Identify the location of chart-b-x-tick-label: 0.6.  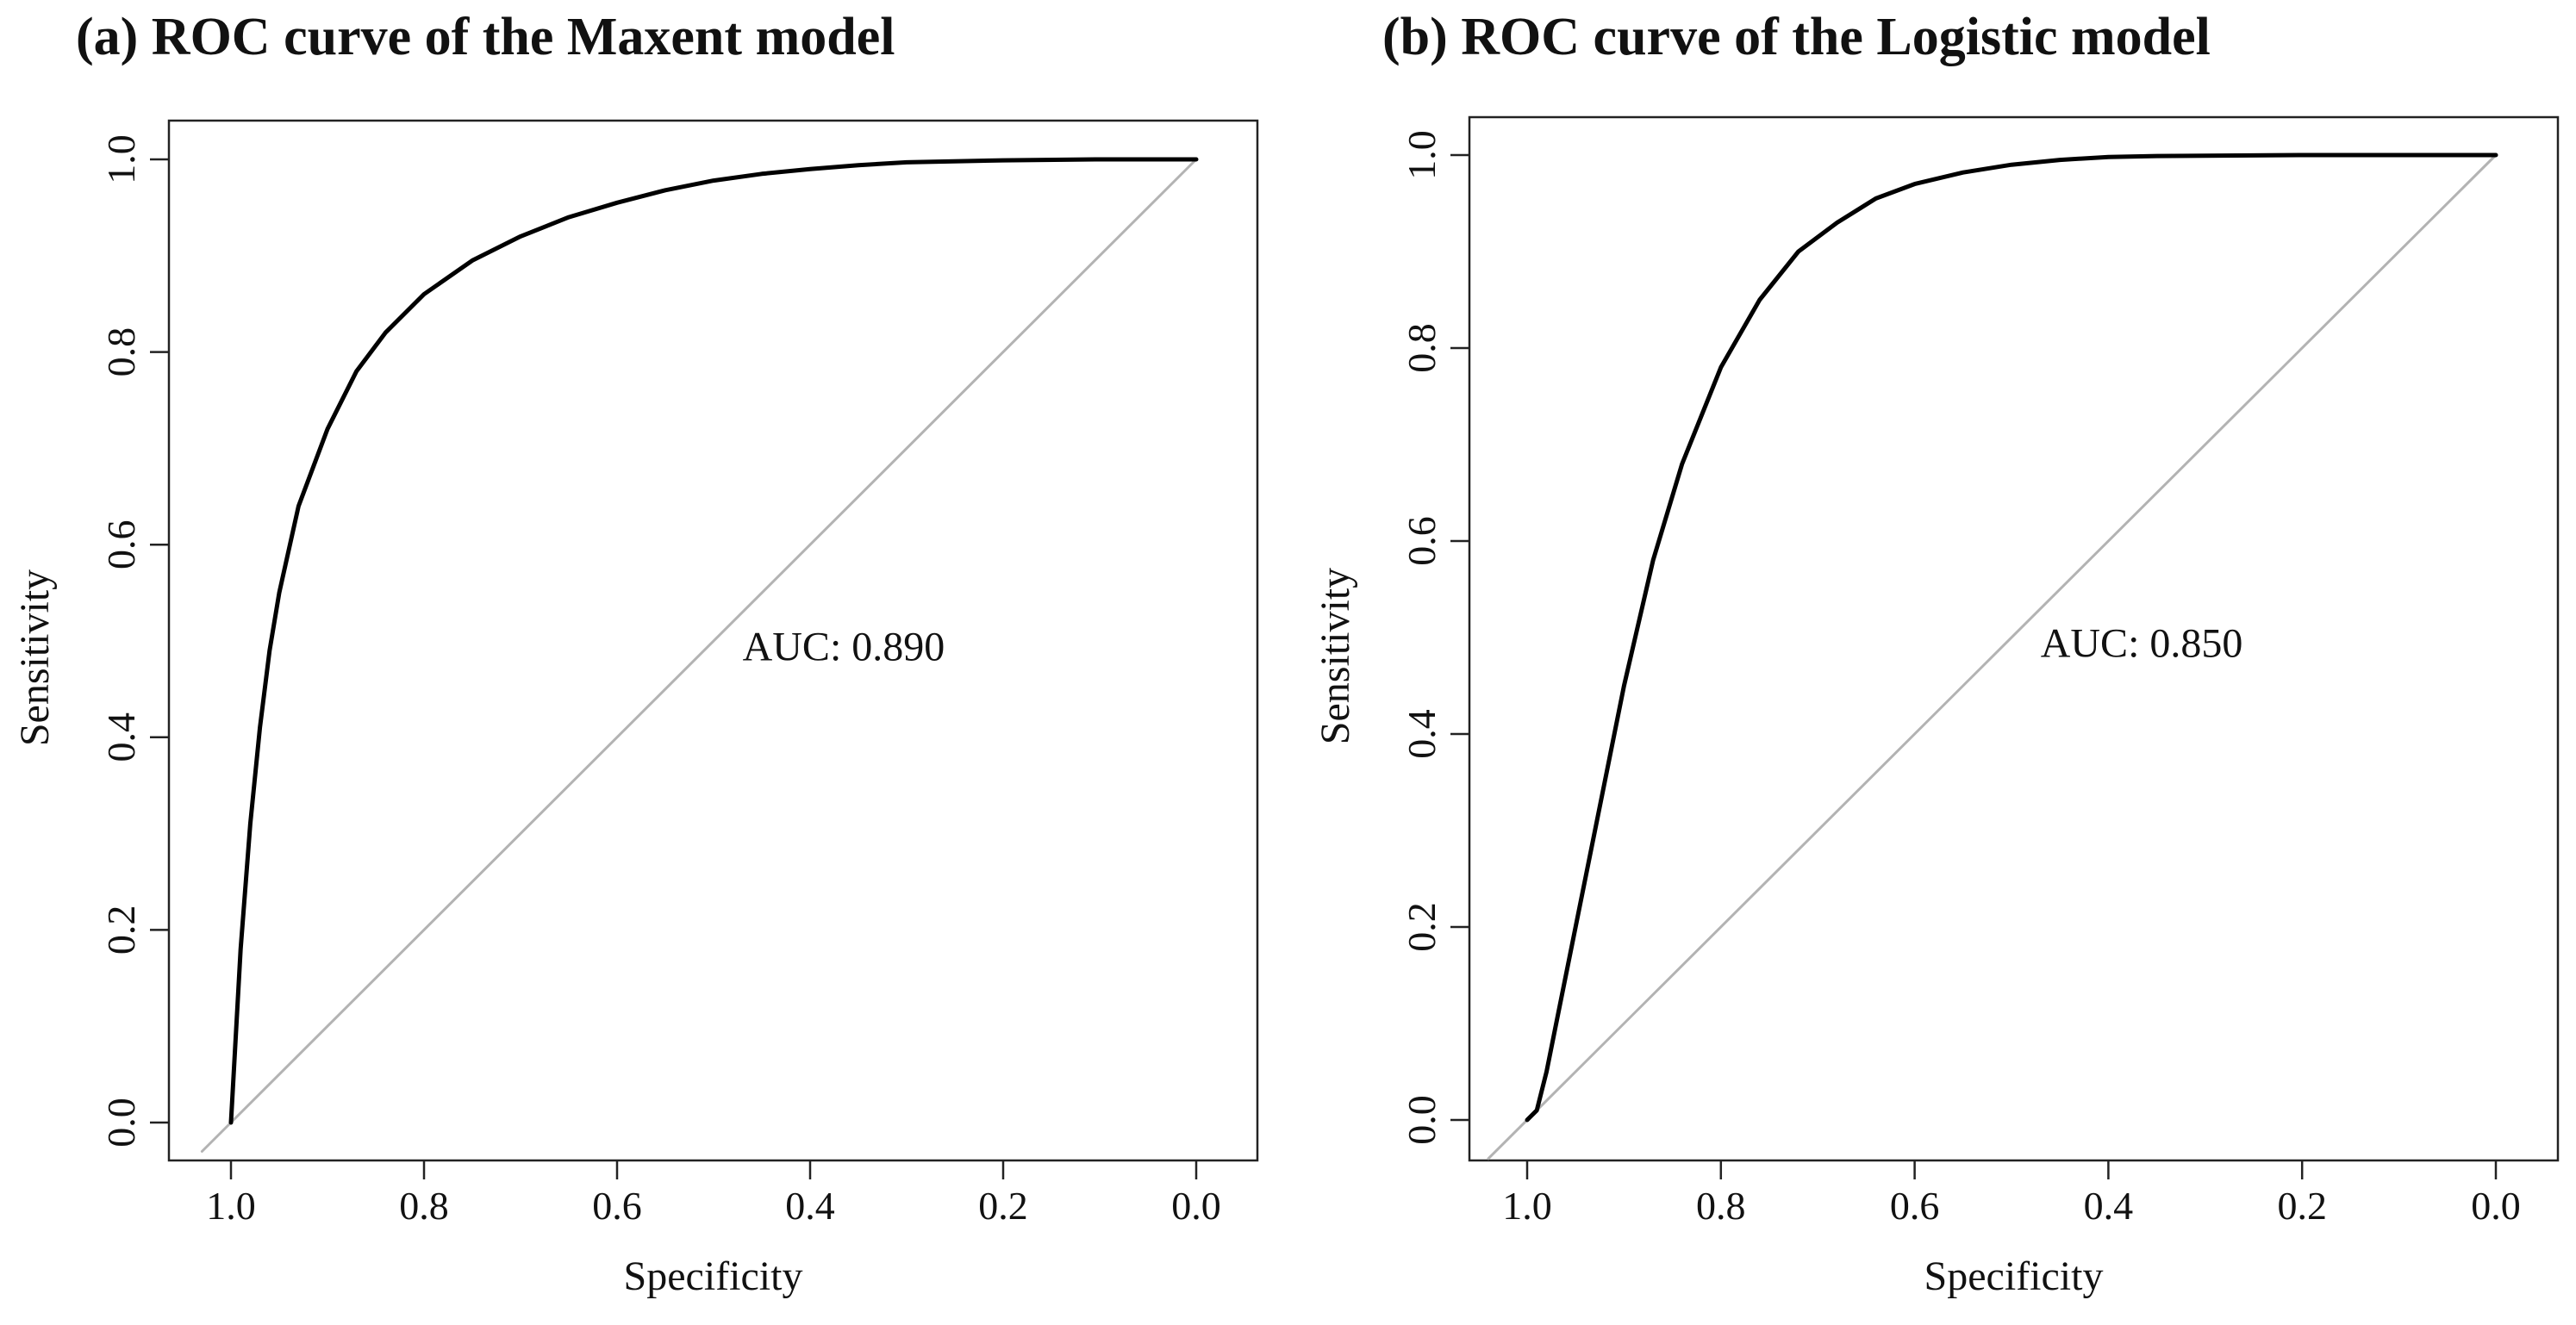
(1915, 1206).